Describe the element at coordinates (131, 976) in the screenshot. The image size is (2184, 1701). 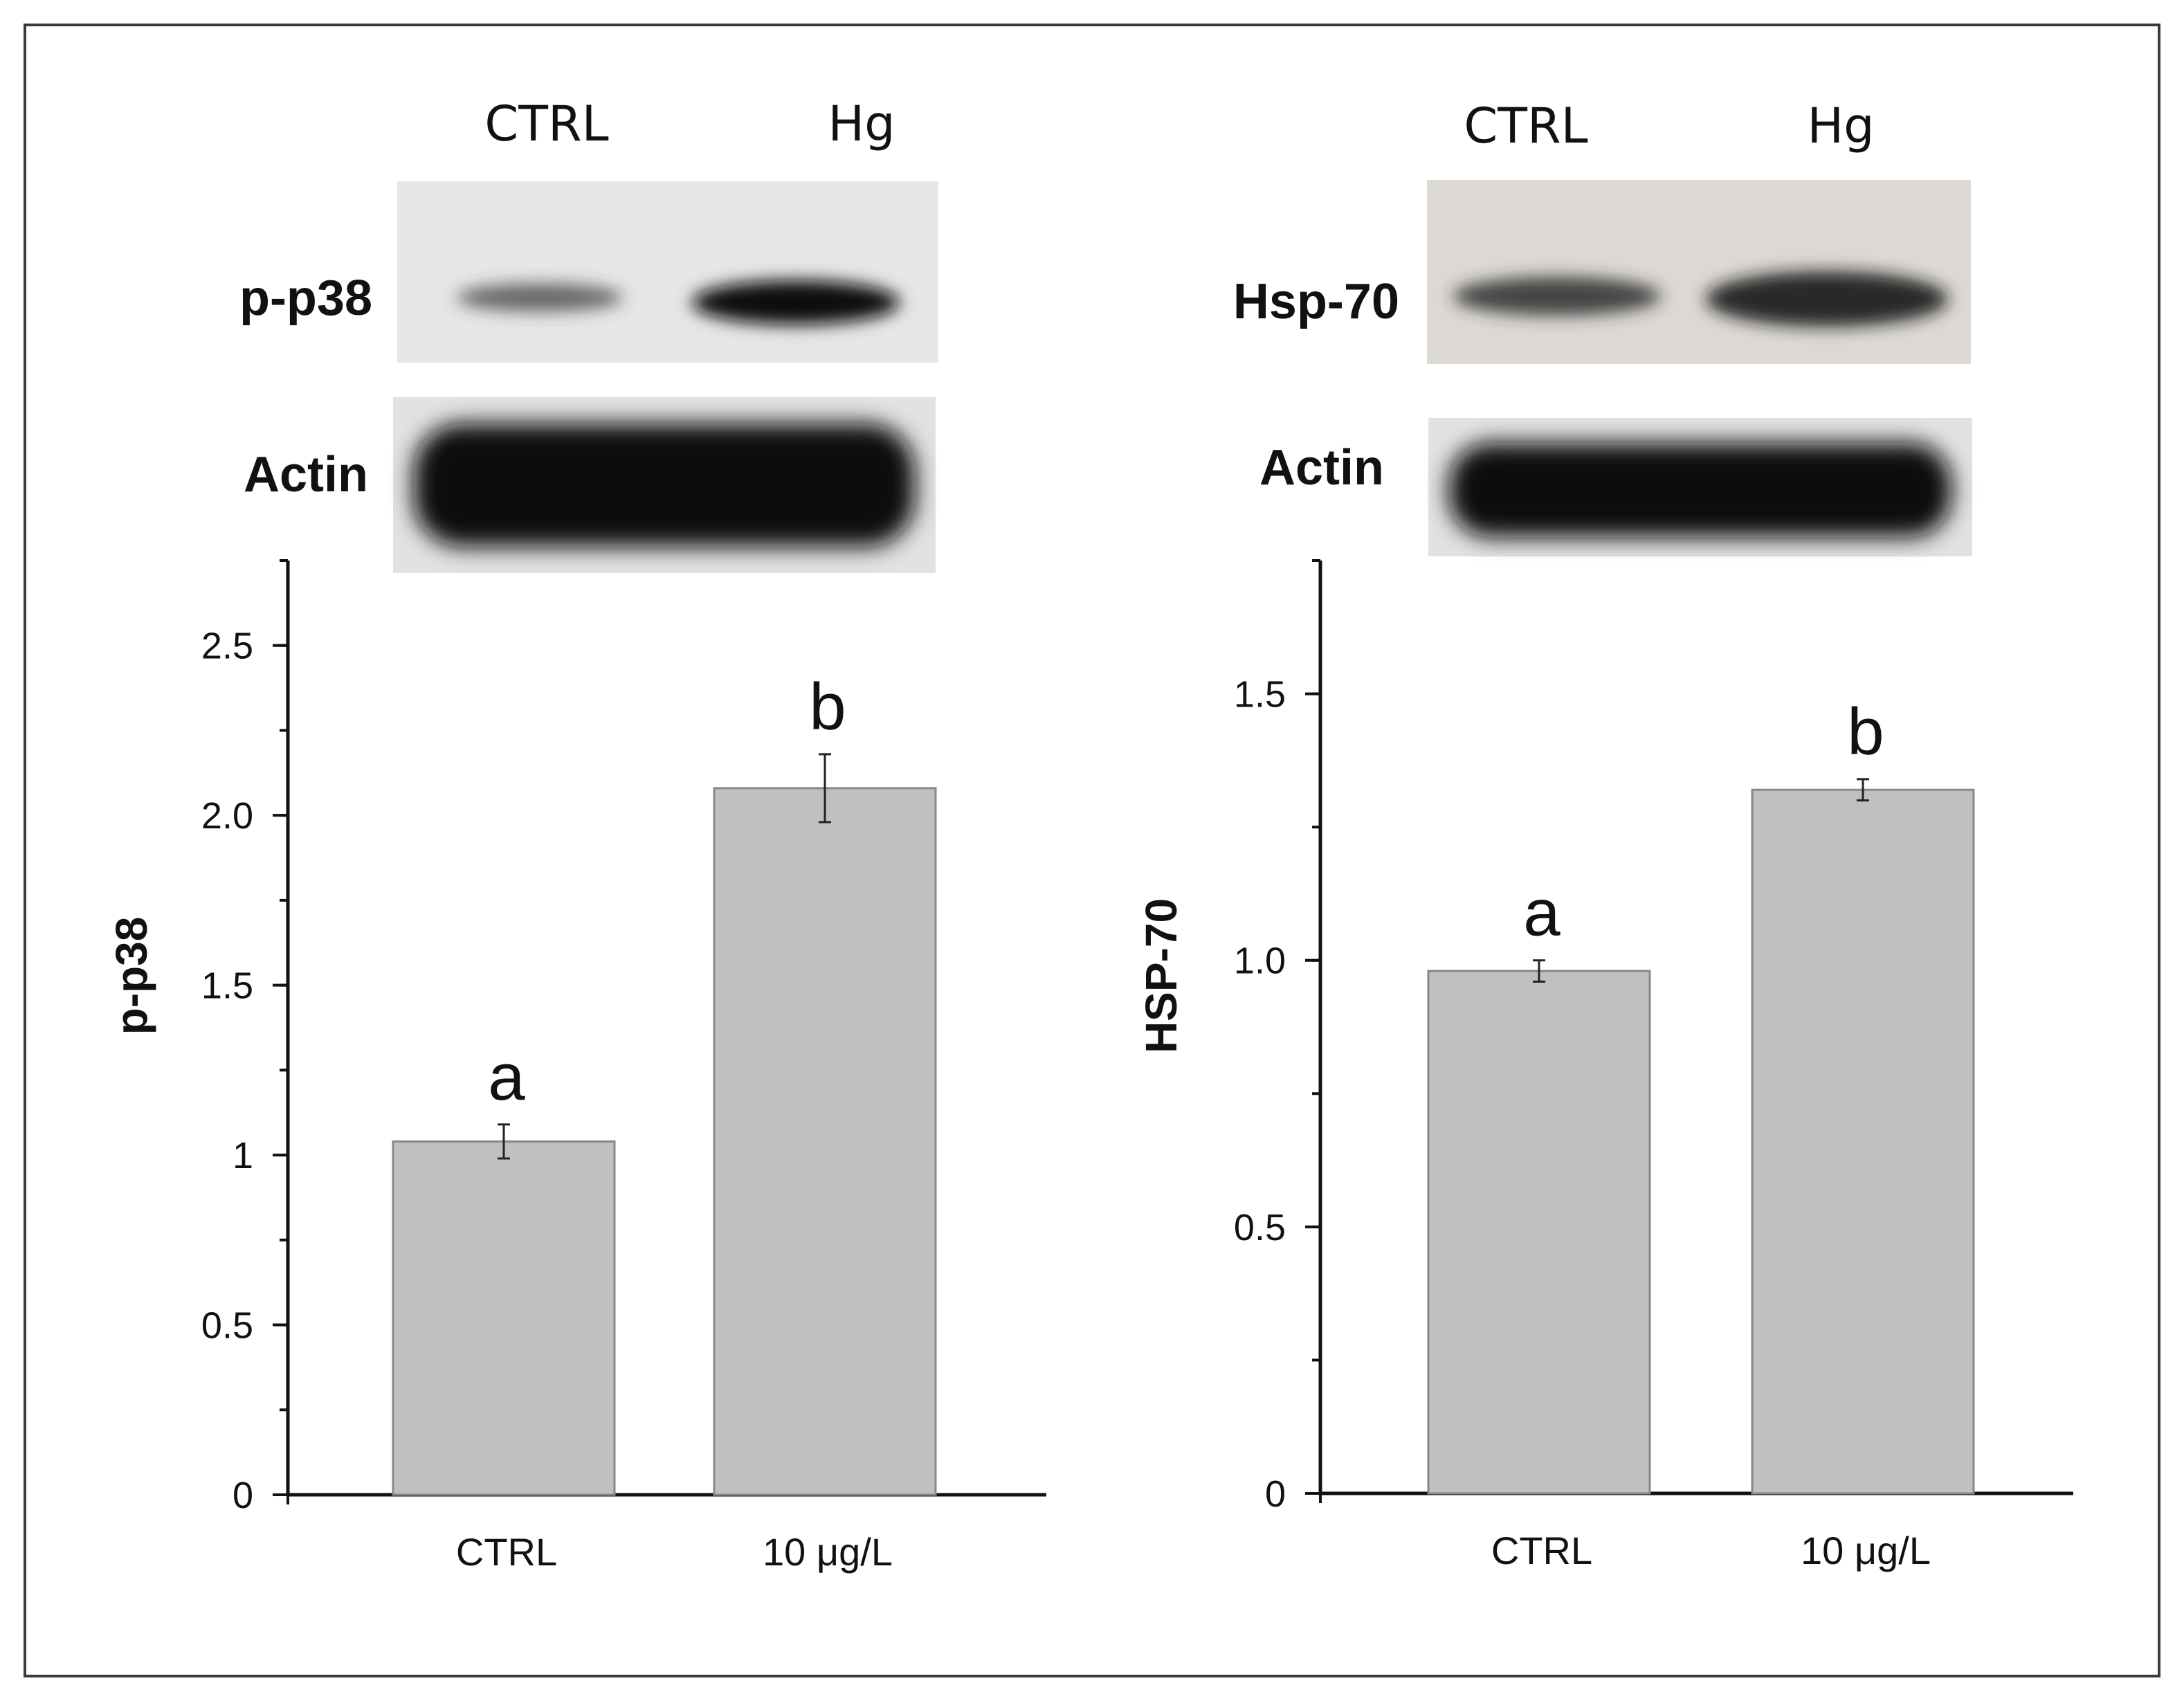
I see `y-axis-title: p-p38` at that location.